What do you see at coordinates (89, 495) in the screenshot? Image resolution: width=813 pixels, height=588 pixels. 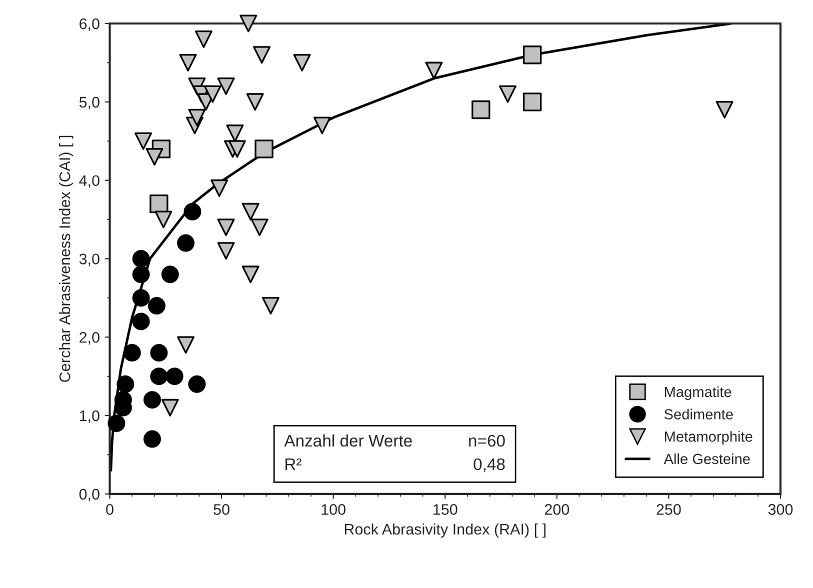 I see `y-tick-label: 0,0` at bounding box center [89, 495].